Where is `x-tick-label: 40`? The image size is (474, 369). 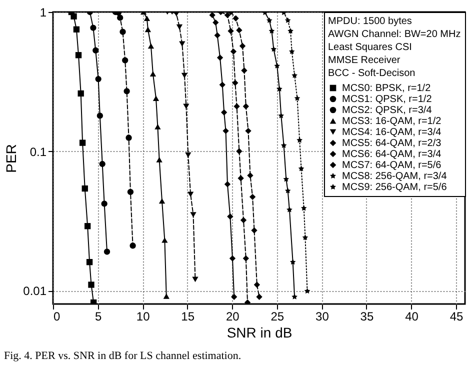
x-tick-label: 40 is located at coordinates (412, 317).